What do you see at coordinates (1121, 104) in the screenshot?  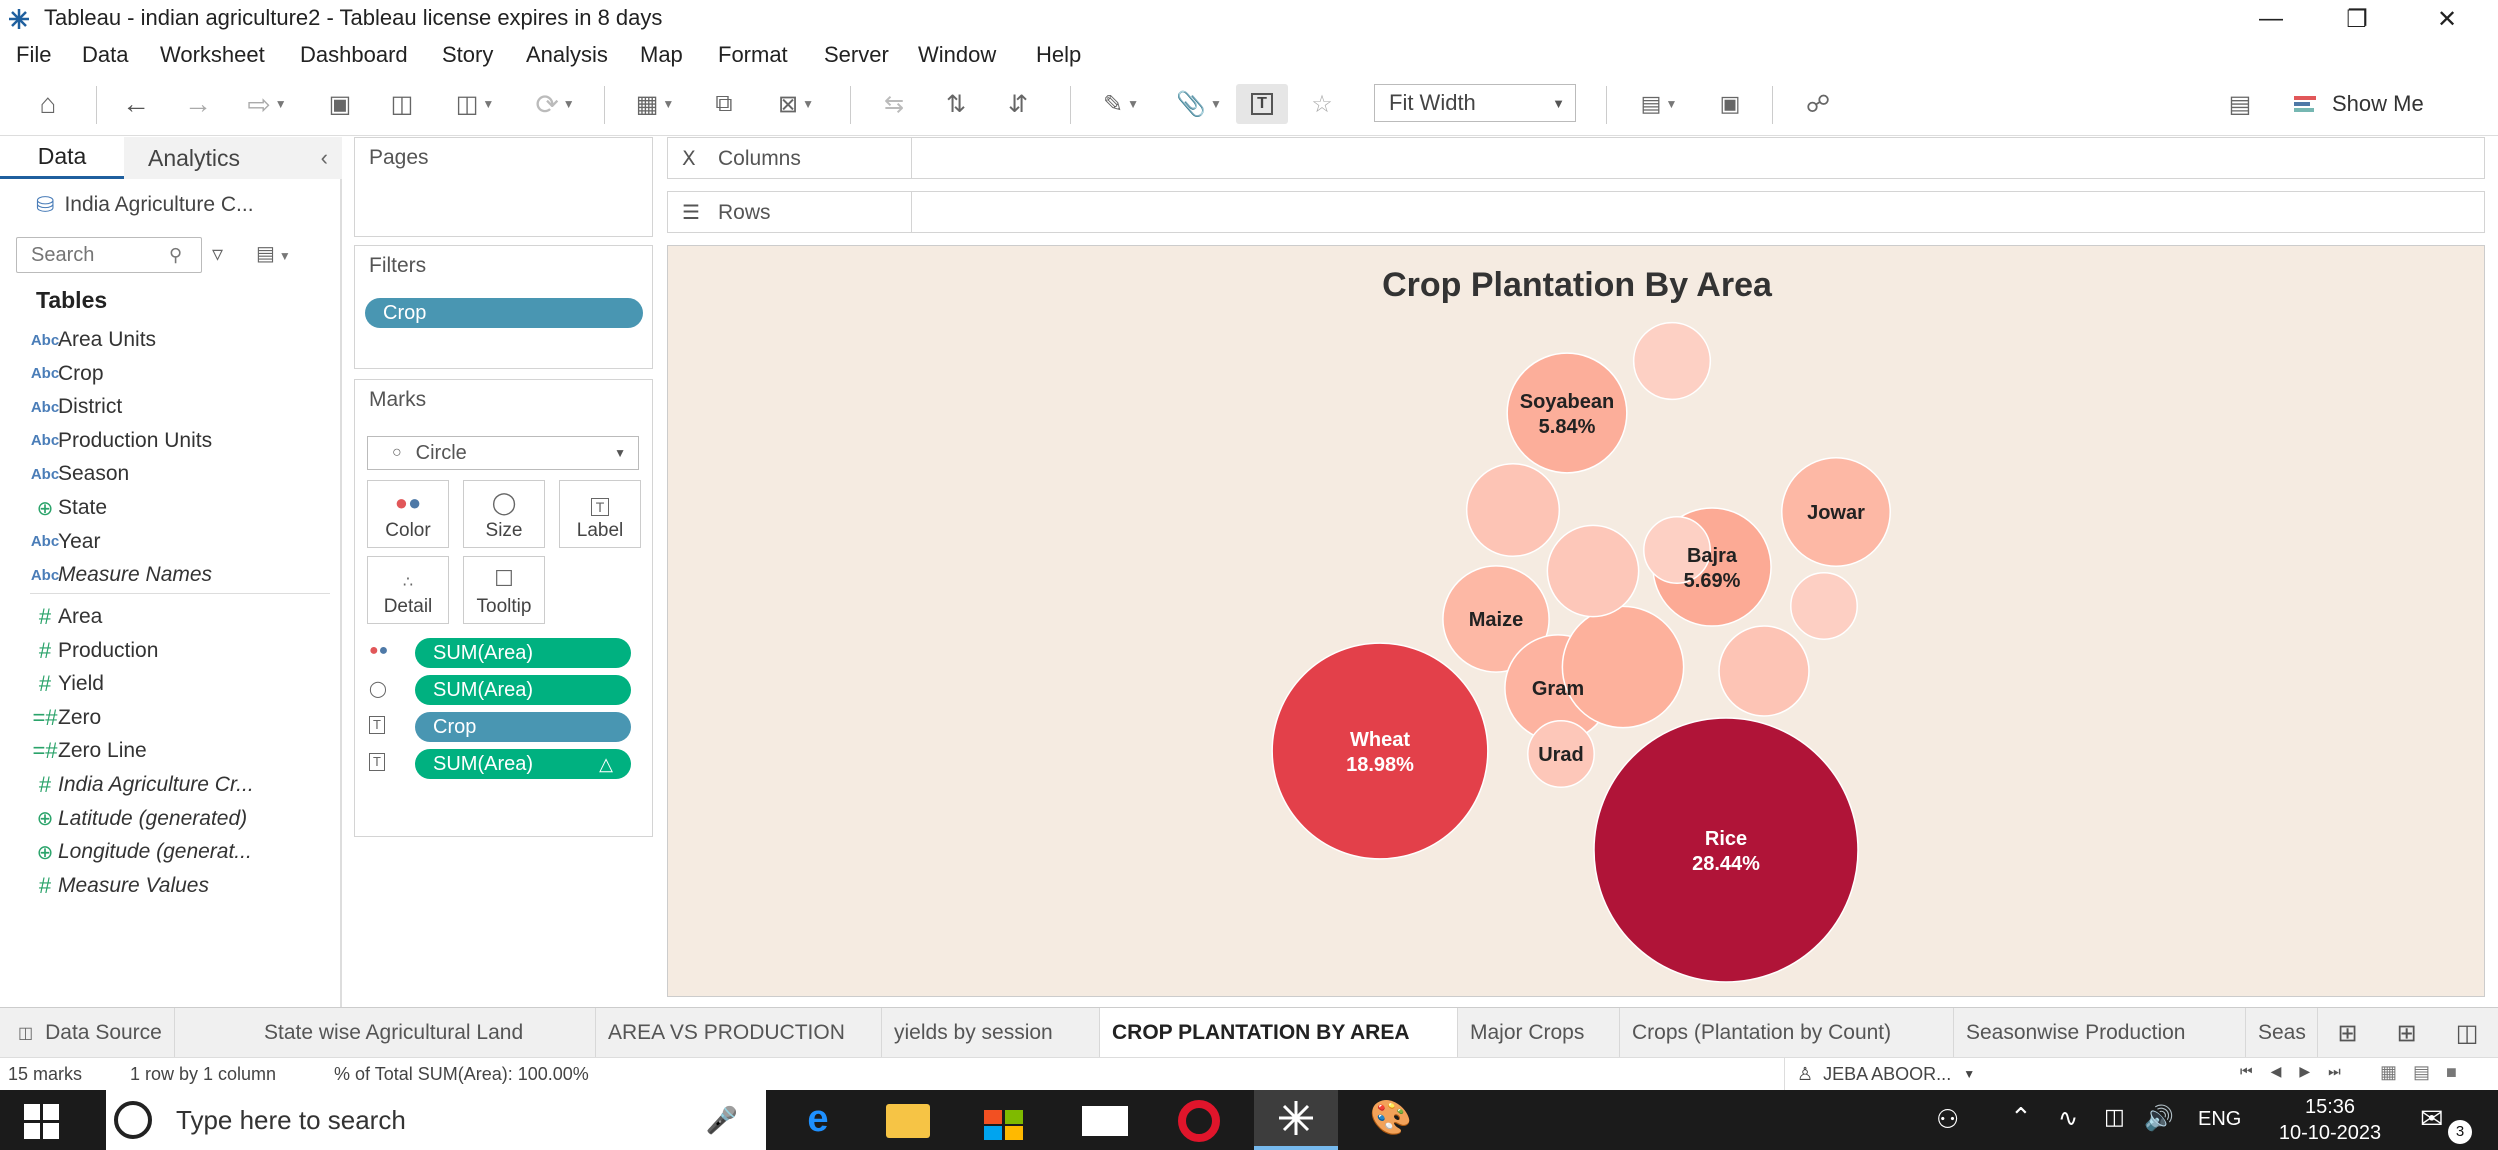 I see `highlight-icon: ✎ ▼` at bounding box center [1121, 104].